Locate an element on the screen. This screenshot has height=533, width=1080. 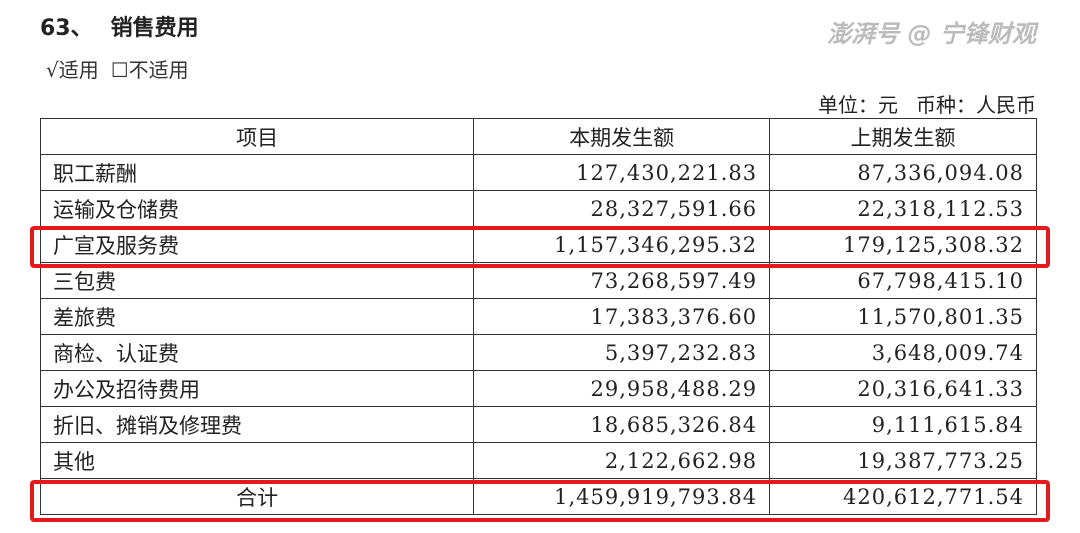
previous-cell: 9,111,615.84 is located at coordinates (903, 424).